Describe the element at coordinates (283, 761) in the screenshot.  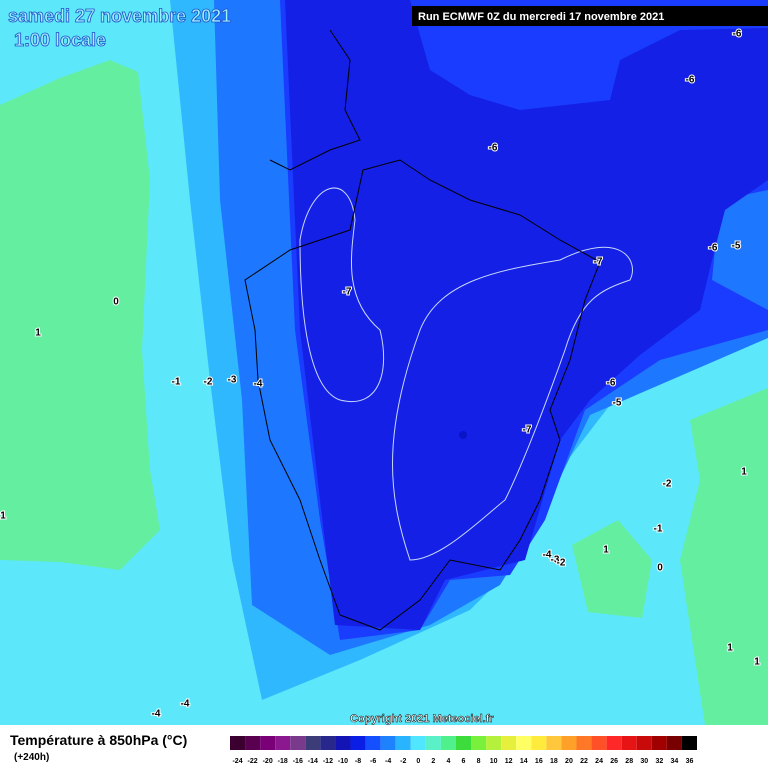
I see `scale-label: -18` at that location.